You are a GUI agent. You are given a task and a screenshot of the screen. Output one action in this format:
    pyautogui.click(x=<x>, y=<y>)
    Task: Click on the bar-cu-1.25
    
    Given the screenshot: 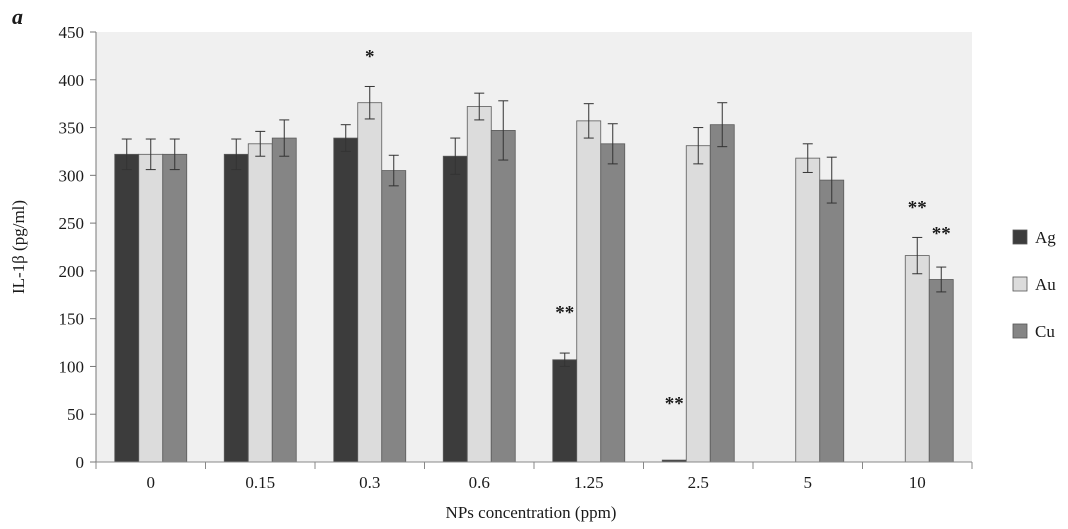 What is the action you would take?
    pyautogui.click(x=613, y=303)
    